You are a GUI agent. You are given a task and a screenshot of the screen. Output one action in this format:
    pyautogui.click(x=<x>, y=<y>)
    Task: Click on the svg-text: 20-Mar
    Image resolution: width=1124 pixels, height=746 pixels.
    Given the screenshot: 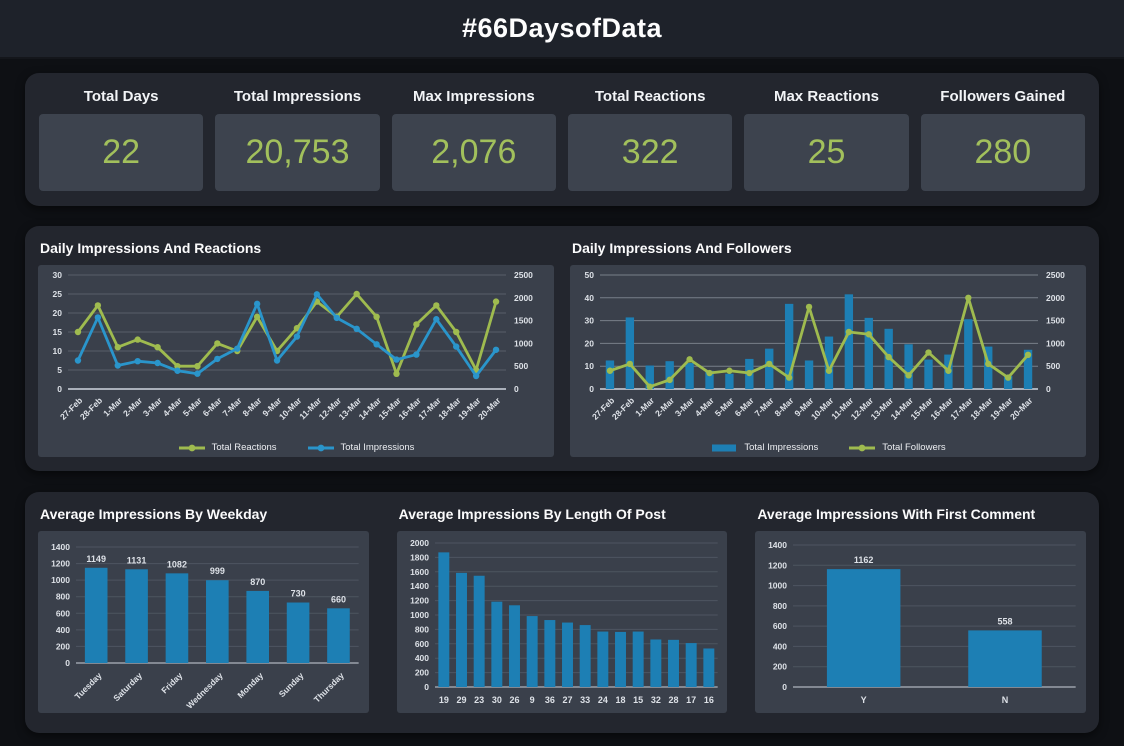 What is the action you would take?
    pyautogui.click(x=489, y=408)
    